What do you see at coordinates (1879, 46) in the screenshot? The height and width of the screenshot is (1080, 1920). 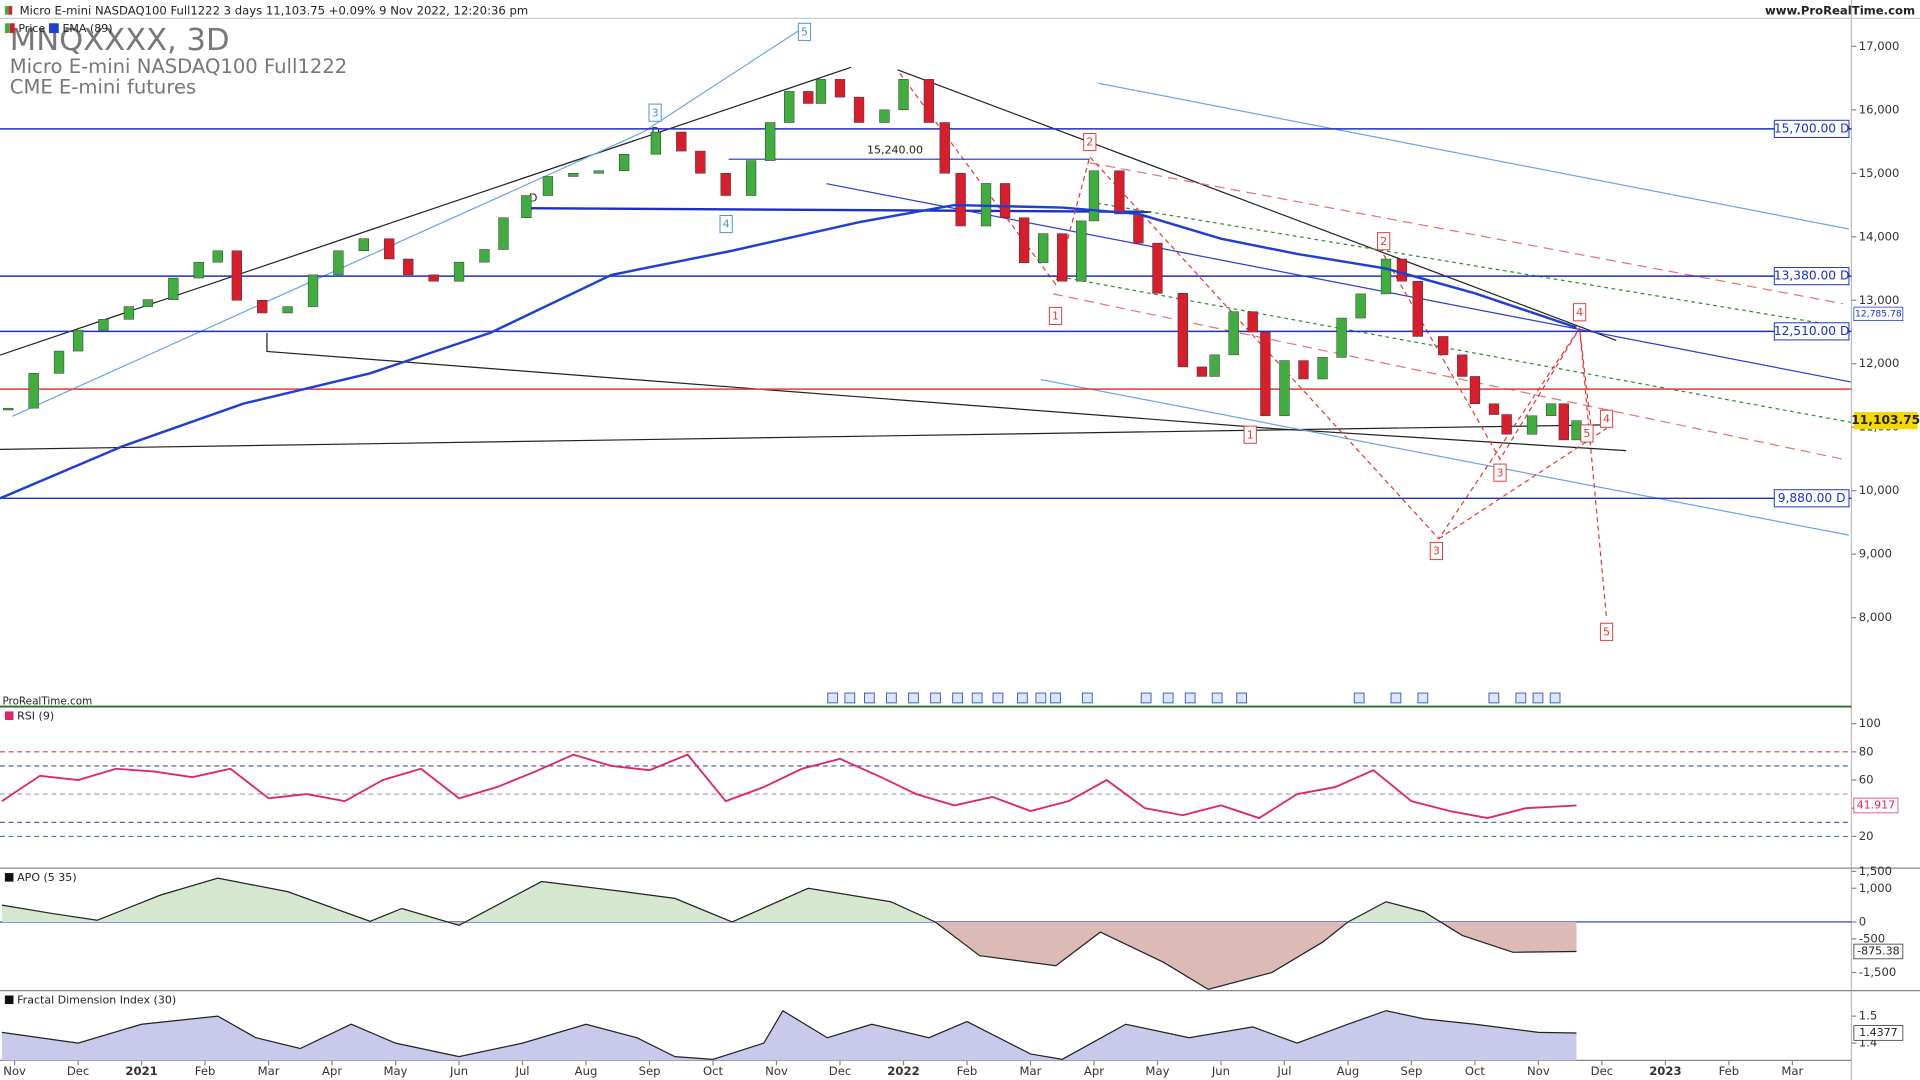 I see `y-tick-label: 17,000` at bounding box center [1879, 46].